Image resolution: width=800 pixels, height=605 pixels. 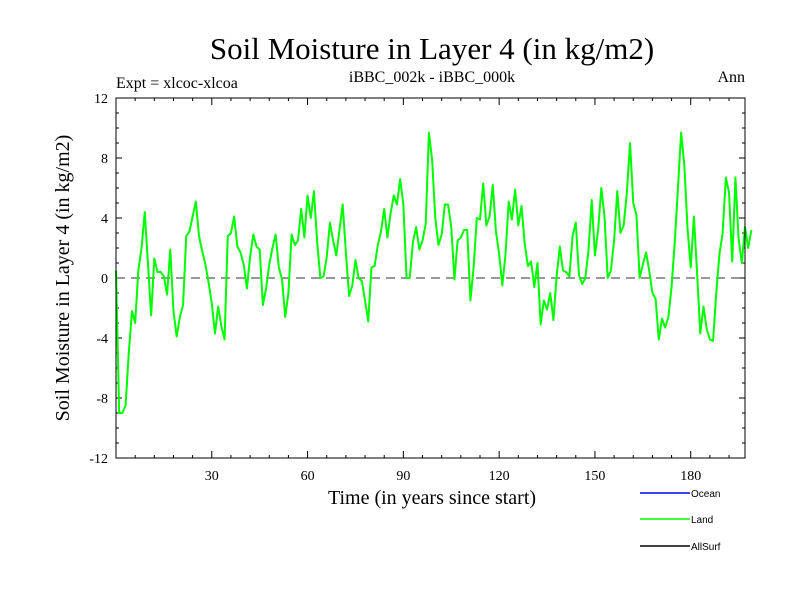 What do you see at coordinates (499, 476) in the screenshot?
I see `x-tick-label: 120` at bounding box center [499, 476].